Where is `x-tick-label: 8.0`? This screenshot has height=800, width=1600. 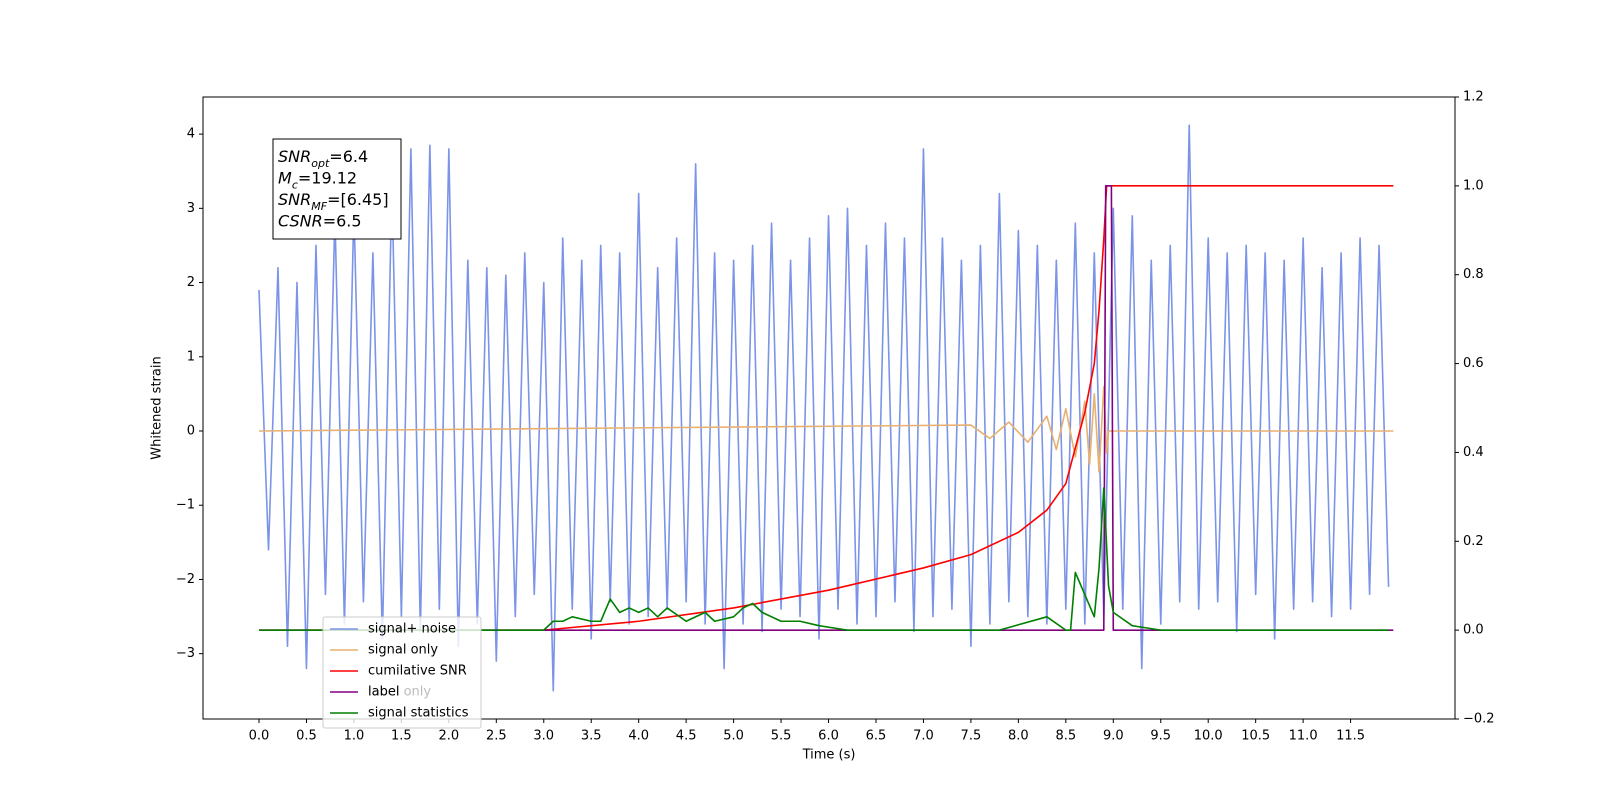 x-tick-label: 8.0 is located at coordinates (1018, 736).